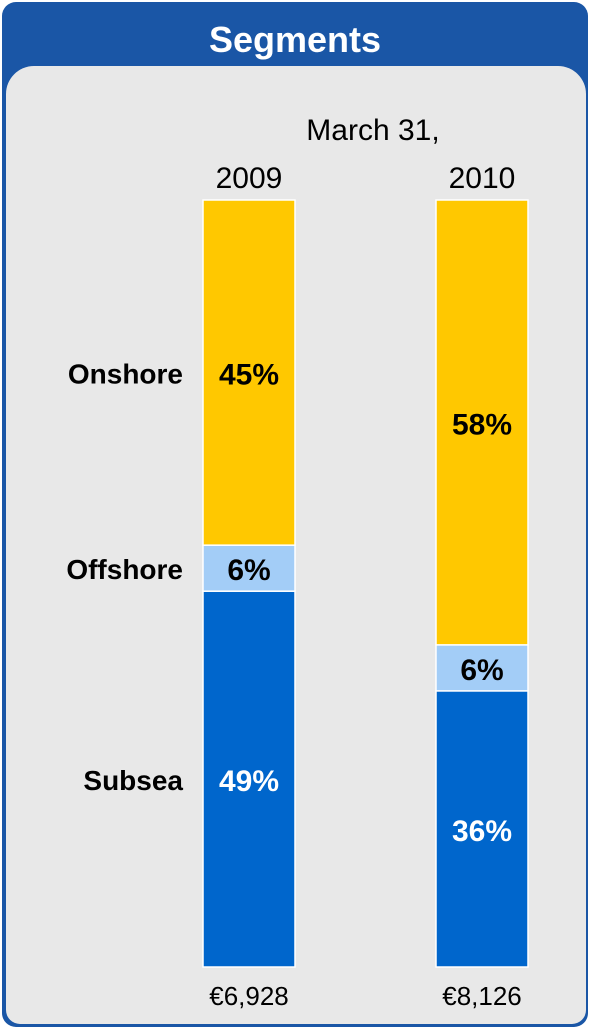 The width and height of the screenshot is (590, 1029). I want to click on panel-title: Segments, so click(295, 39).